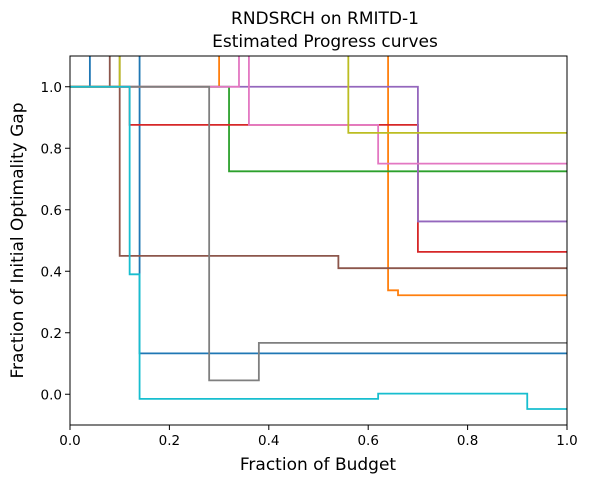  Describe the element at coordinates (55, 241) in the screenshot. I see `y-axis: 0.0 0.2 0.4 0.6 0.8 1.0` at that location.